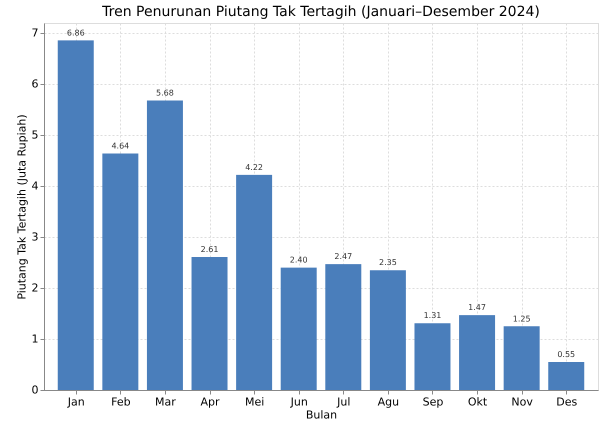  I want to click on data-label: 6.86, so click(75, 33).